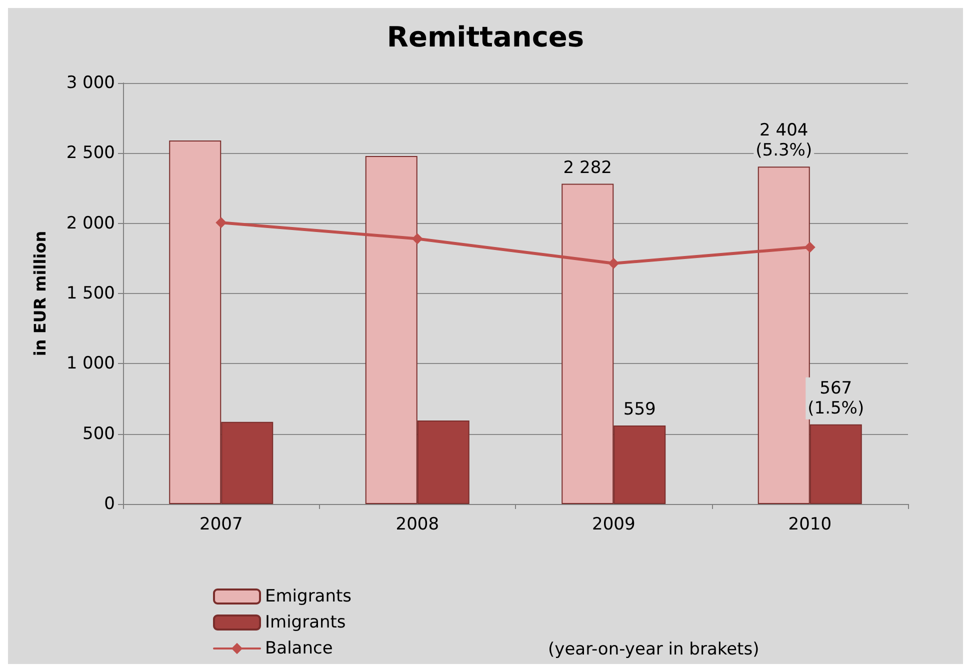 This screenshot has width=971, height=672. What do you see at coordinates (784, 140) in the screenshot?
I see `data-label: 2 404 (5.3%)` at bounding box center [784, 140].